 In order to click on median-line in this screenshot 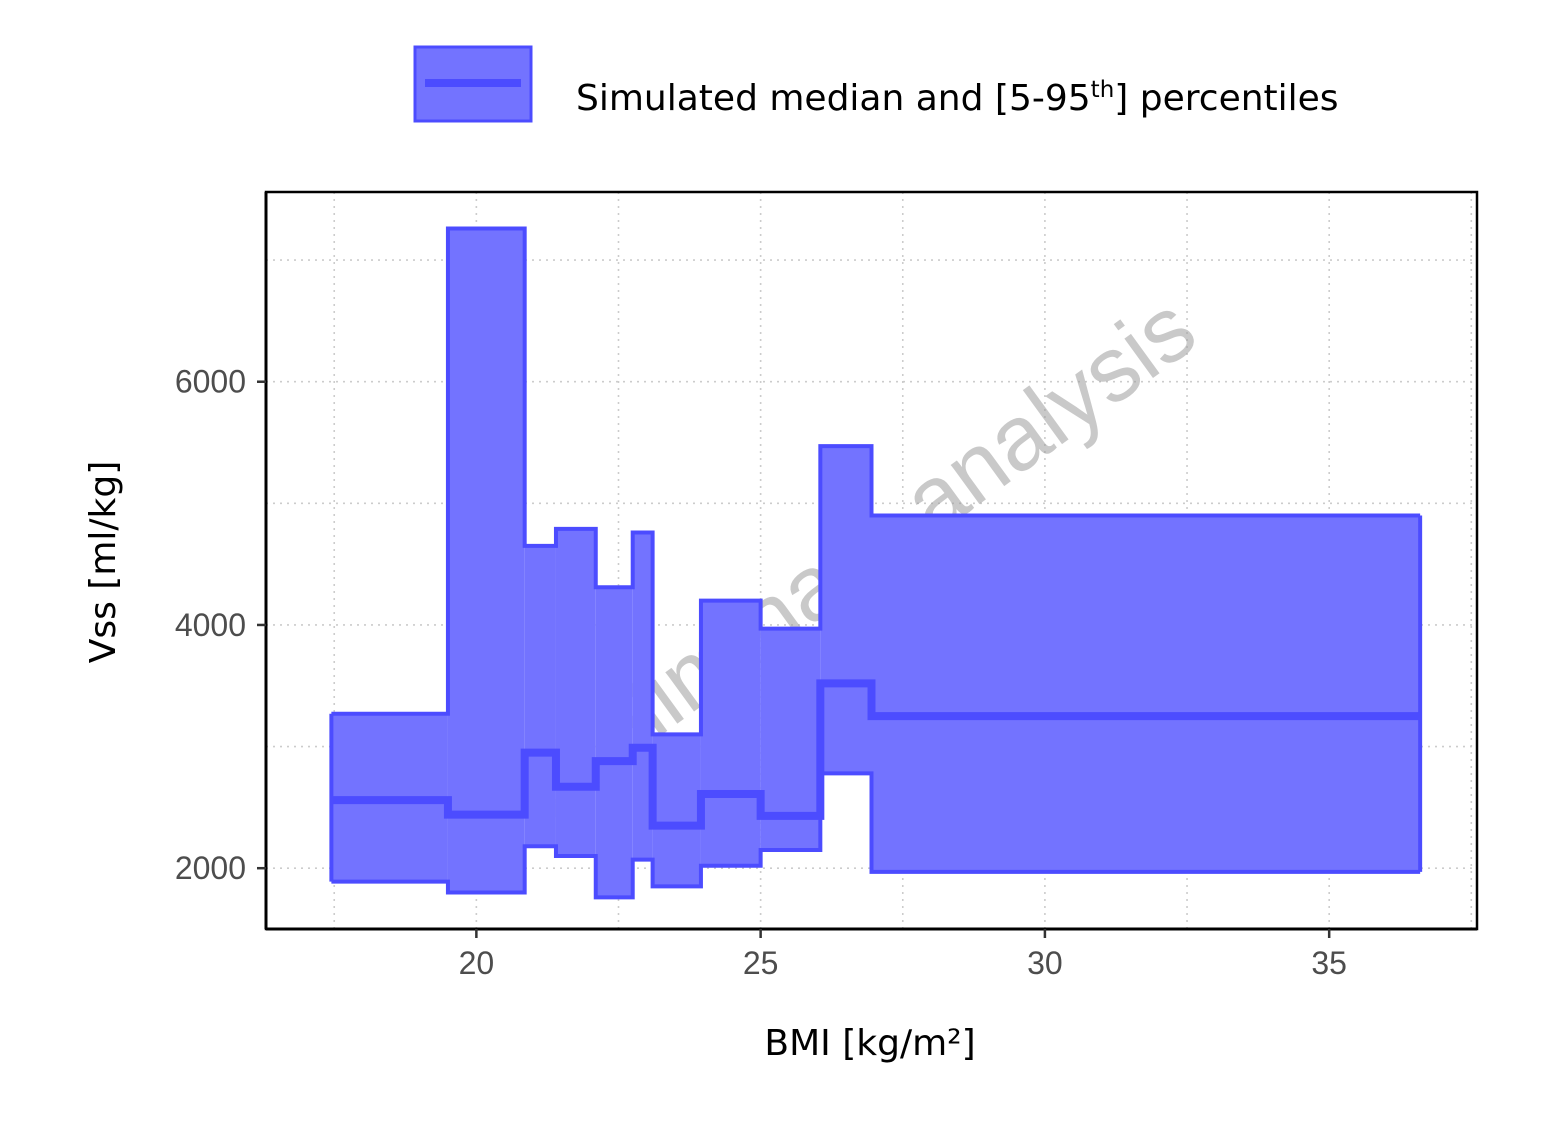, I will do `click(876, 754)`.